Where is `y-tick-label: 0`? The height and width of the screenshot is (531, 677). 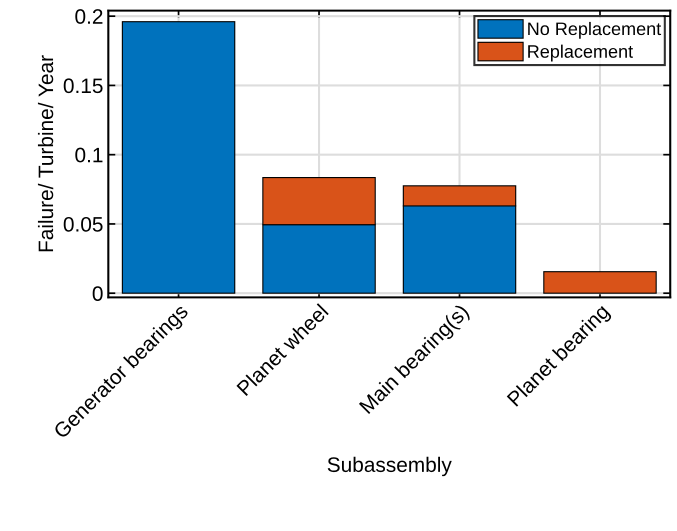
y-tick-label: 0 is located at coordinates (97, 293).